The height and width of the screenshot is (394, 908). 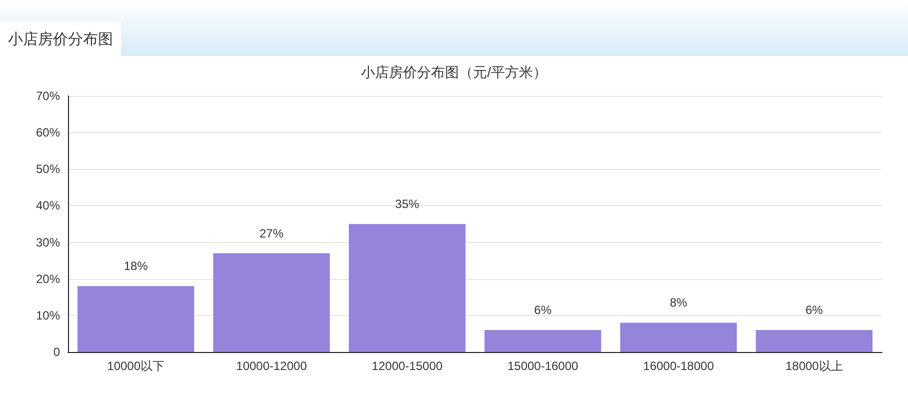 What do you see at coordinates (48, 96) in the screenshot?
I see `y-tick-label: 70%` at bounding box center [48, 96].